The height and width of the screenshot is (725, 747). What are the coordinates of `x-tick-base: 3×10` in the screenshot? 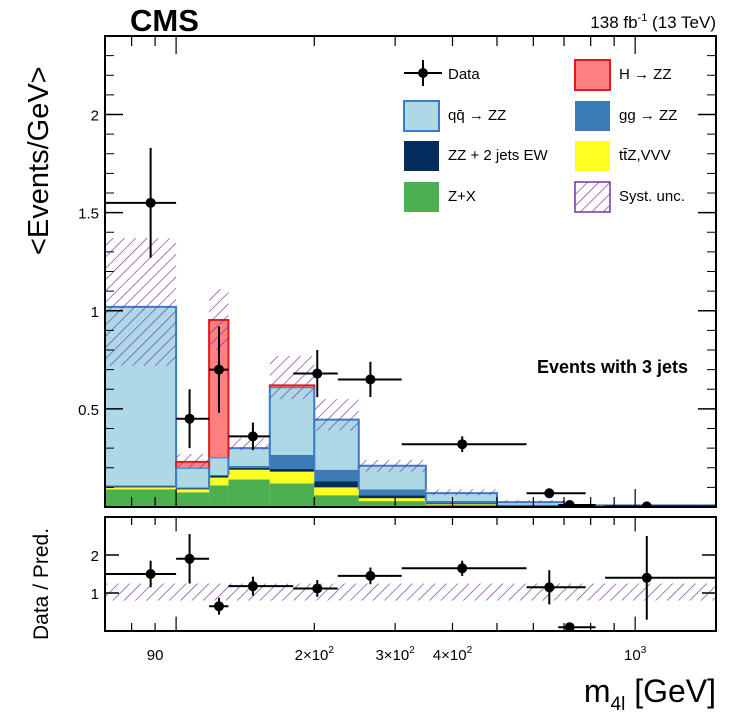 It's located at (392, 655).